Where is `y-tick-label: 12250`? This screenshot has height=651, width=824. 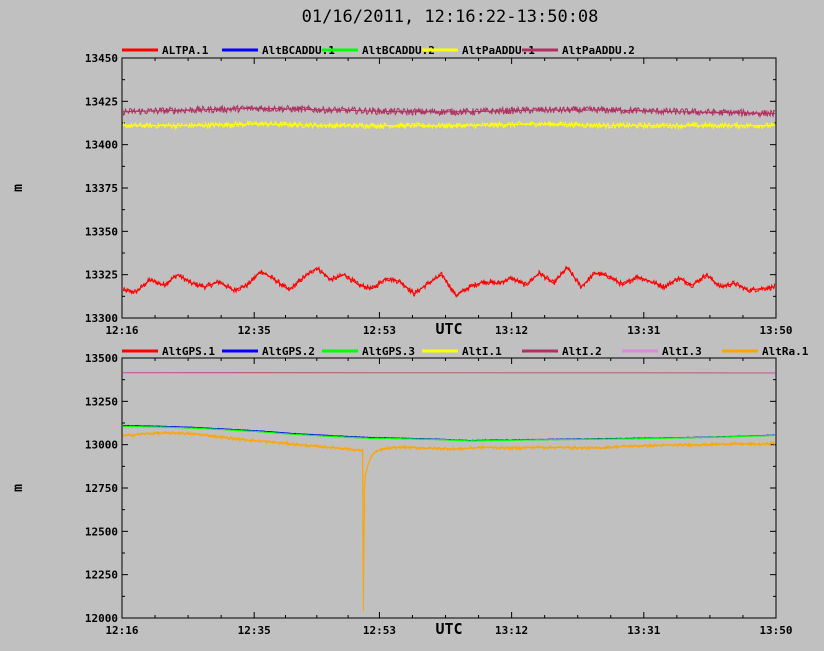 y-tick-label: 12250 is located at coordinates (101, 575).